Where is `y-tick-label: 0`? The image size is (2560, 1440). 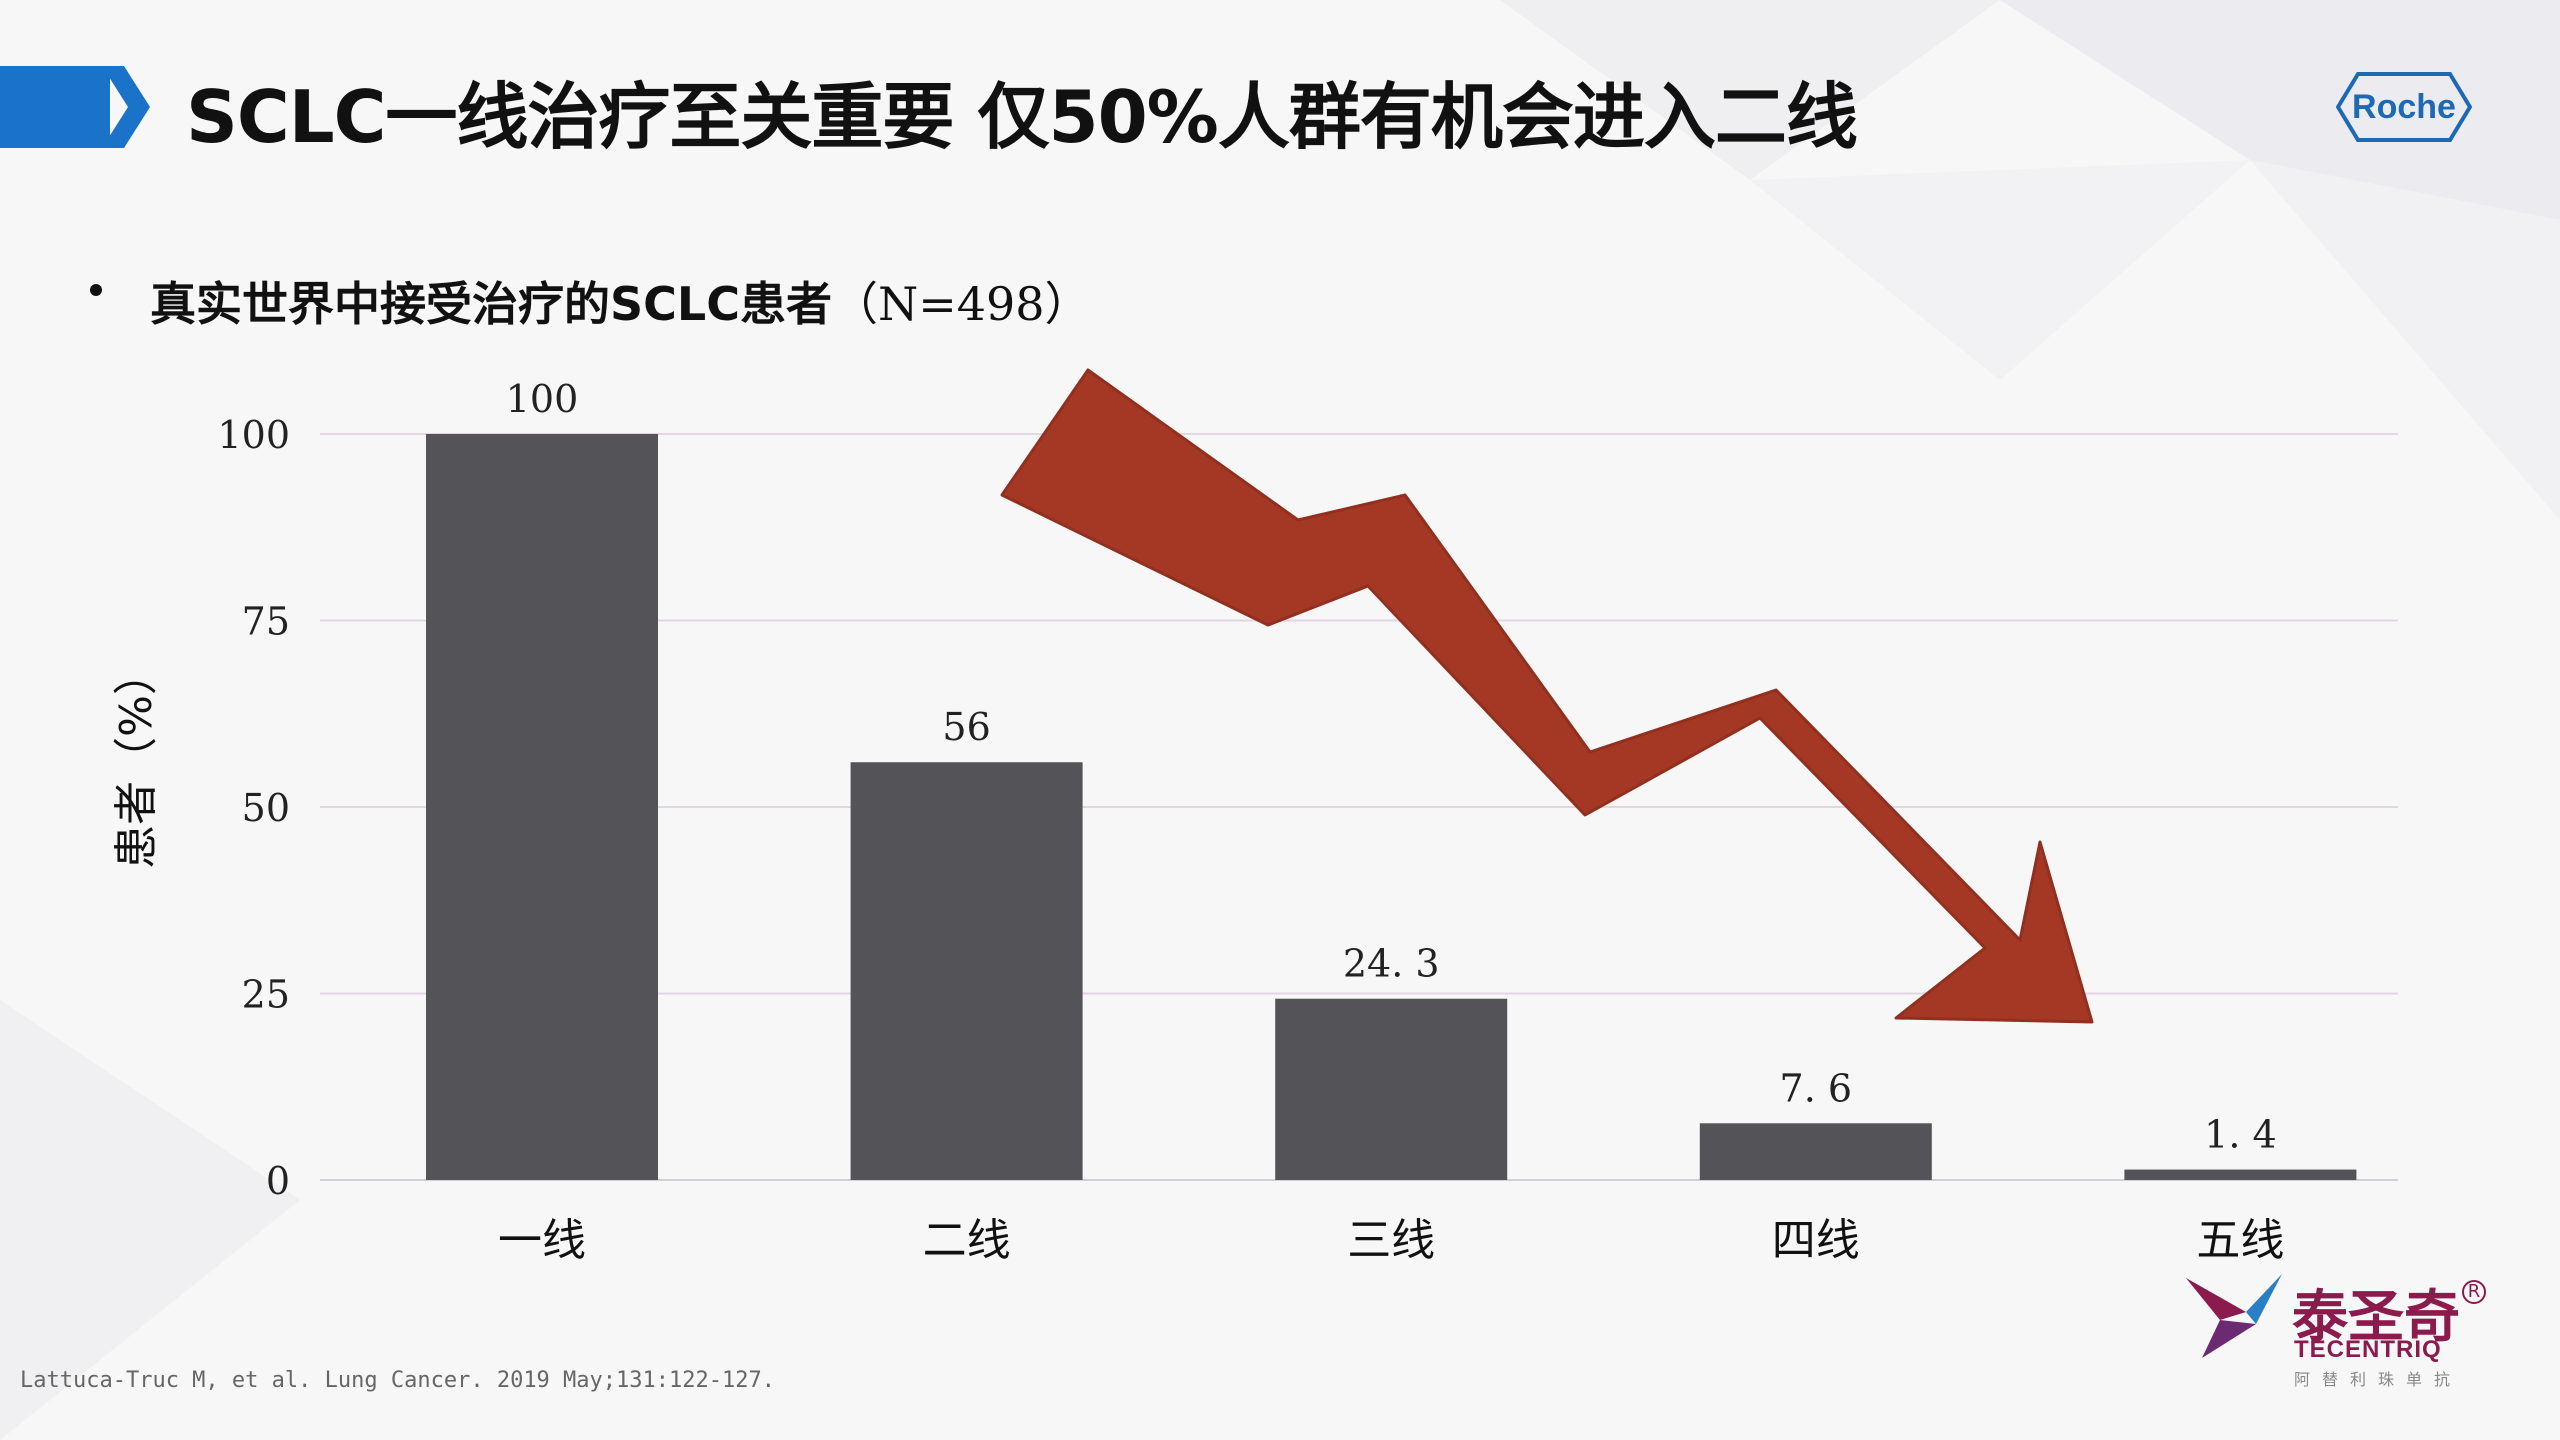 y-tick-label: 0 is located at coordinates (278, 1181).